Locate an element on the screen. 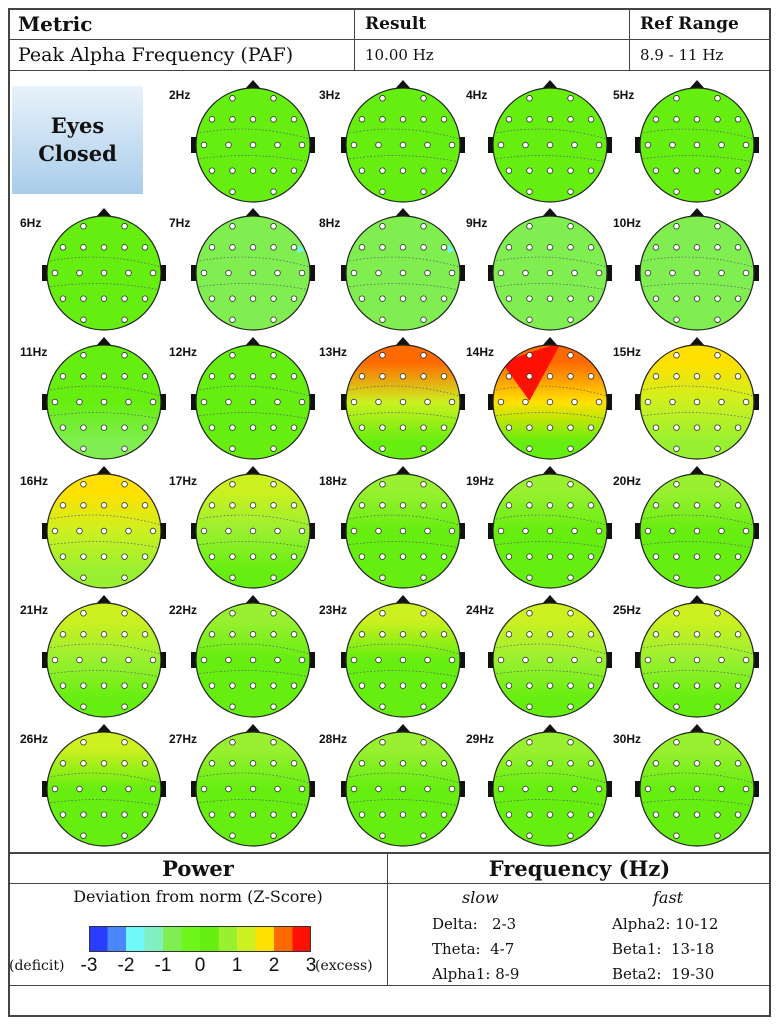 The width and height of the screenshot is (779, 1024). topomap-15Hz is located at coordinates (697, 398).